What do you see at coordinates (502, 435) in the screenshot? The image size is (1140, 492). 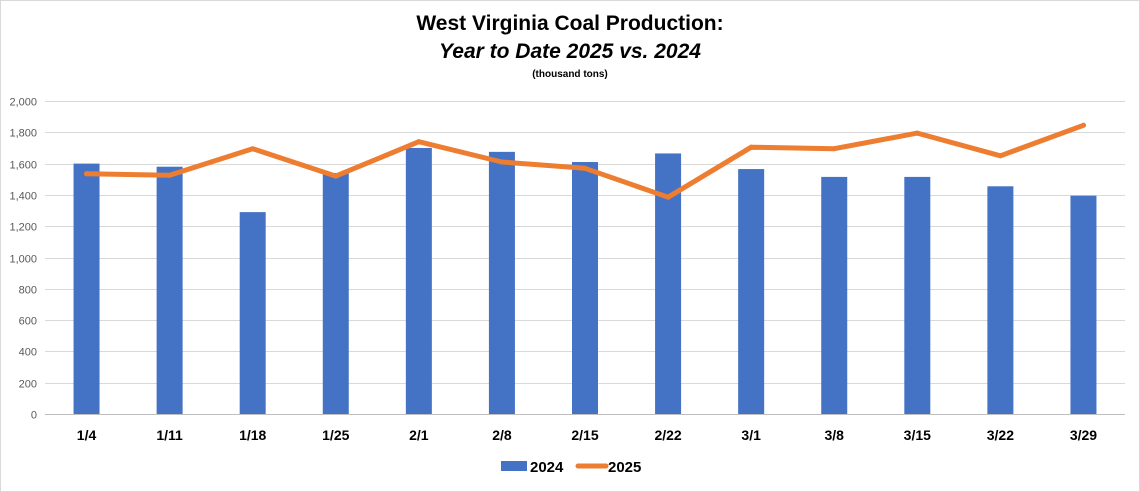 I see `x-tick-label: 2/8` at bounding box center [502, 435].